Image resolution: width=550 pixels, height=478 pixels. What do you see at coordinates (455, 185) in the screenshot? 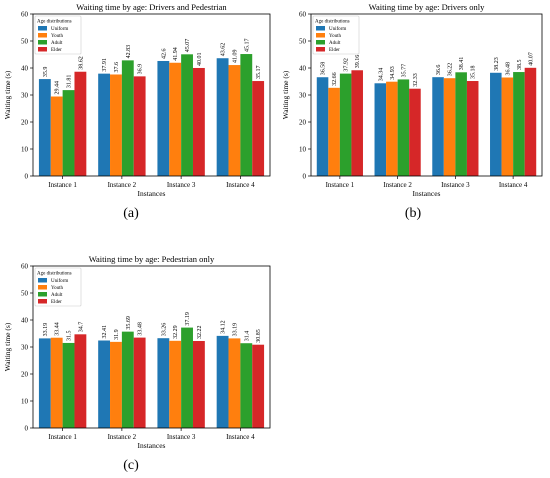
I see `x-tick-label: Instance 3` at bounding box center [455, 185].